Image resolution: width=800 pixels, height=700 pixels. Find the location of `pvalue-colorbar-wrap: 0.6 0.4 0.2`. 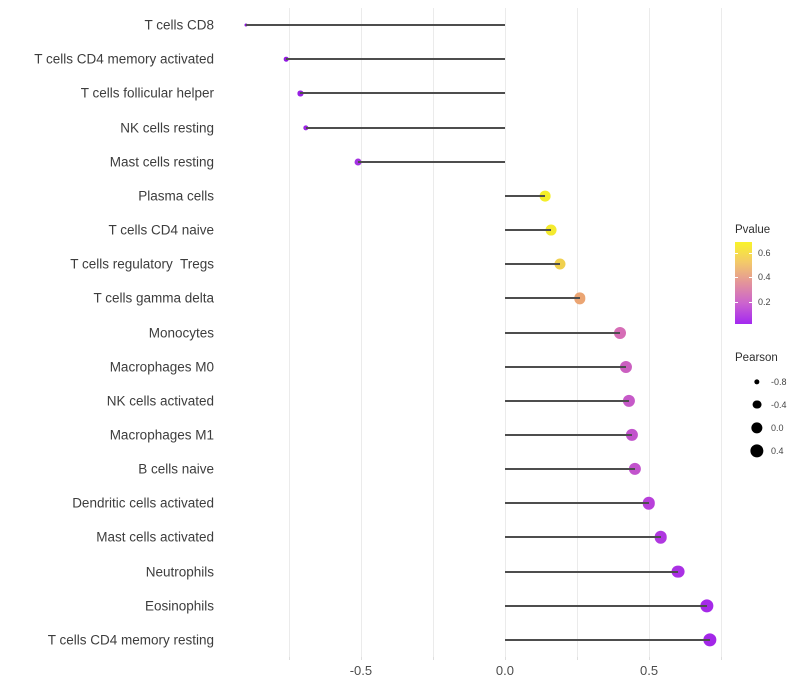

pvalue-colorbar-wrap: 0.6 0.4 0.2 is located at coordinates (765, 283).